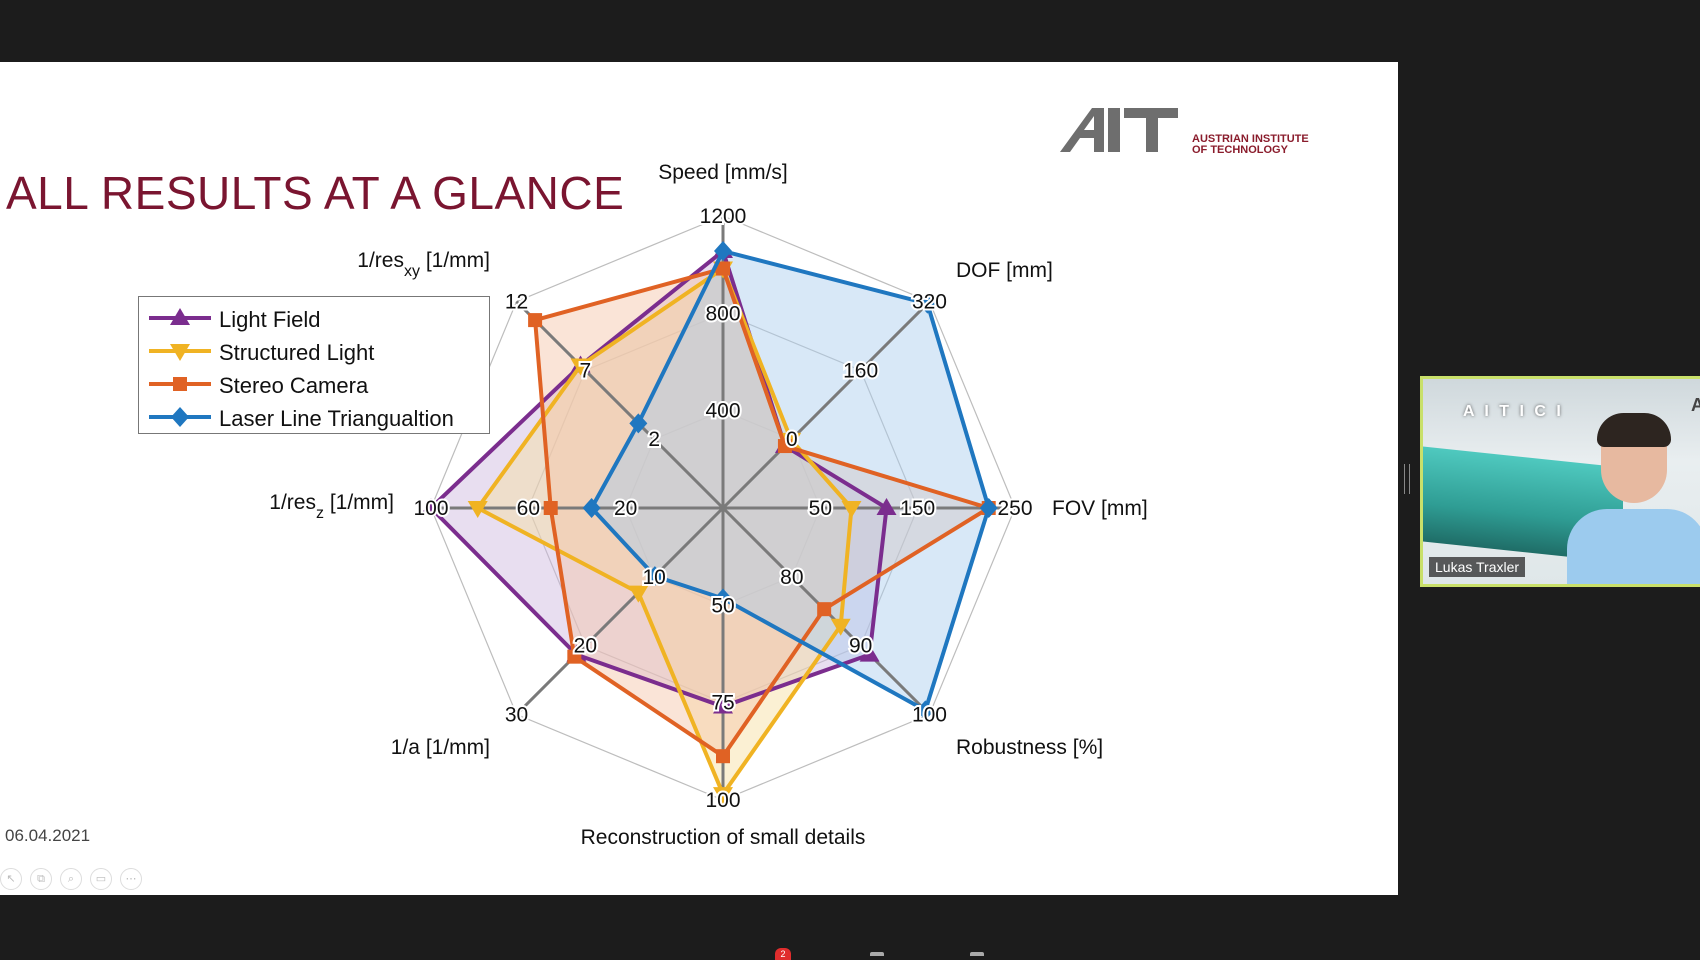  What do you see at coordinates (336, 418) in the screenshot?
I see `legend-label-3: Laser Line Triangualtion` at bounding box center [336, 418].